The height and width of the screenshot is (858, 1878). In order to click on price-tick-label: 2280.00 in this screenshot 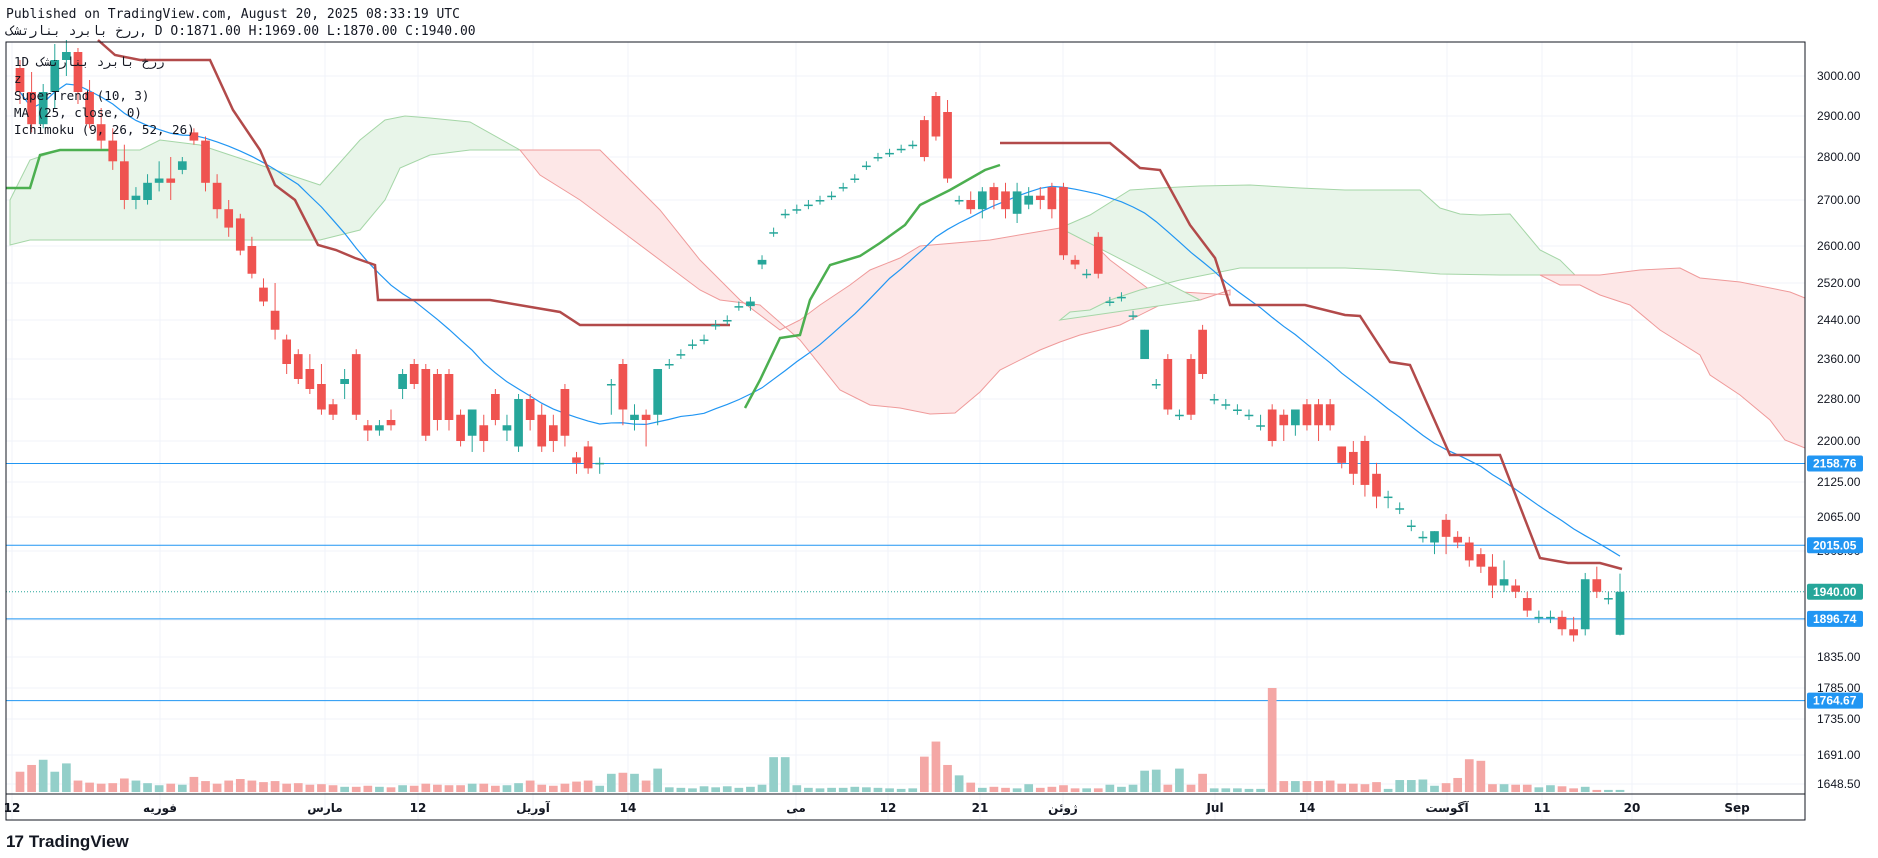, I will do `click(1839, 399)`.